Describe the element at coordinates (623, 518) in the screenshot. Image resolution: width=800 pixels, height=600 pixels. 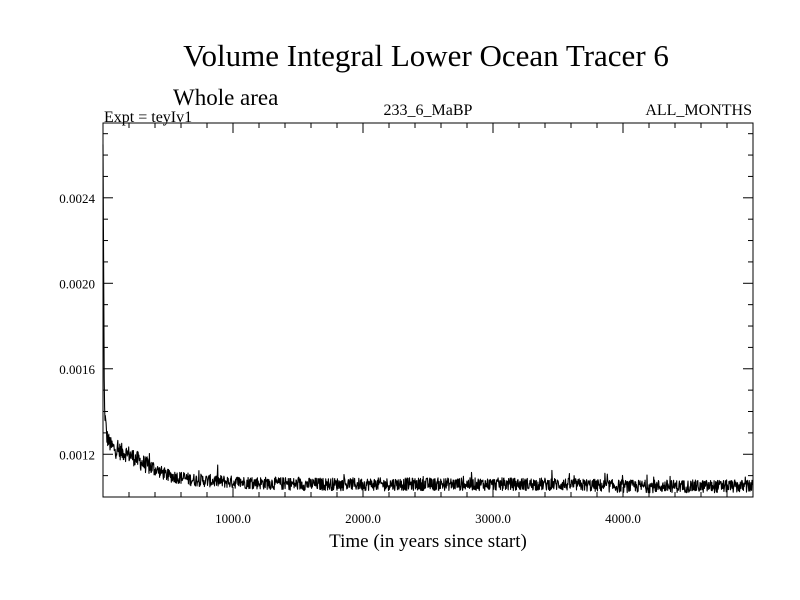
I see `x-tick-label: 4000.0` at that location.